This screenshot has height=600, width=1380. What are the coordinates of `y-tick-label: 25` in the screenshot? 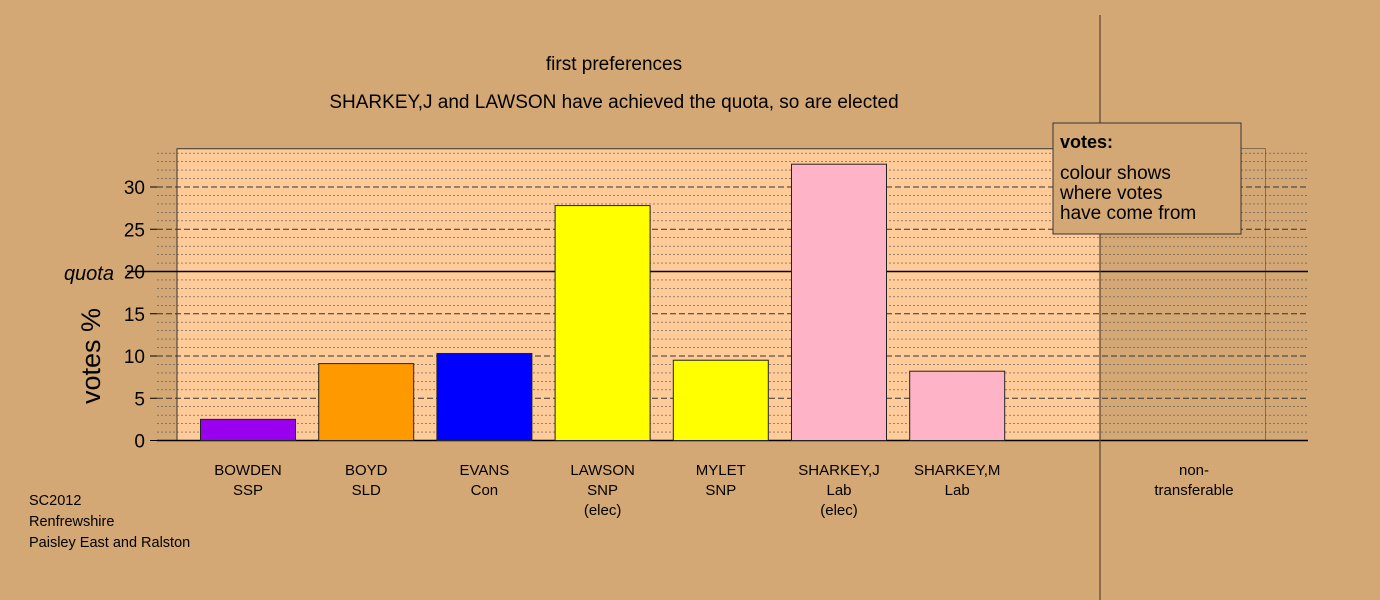 It's located at (134, 230).